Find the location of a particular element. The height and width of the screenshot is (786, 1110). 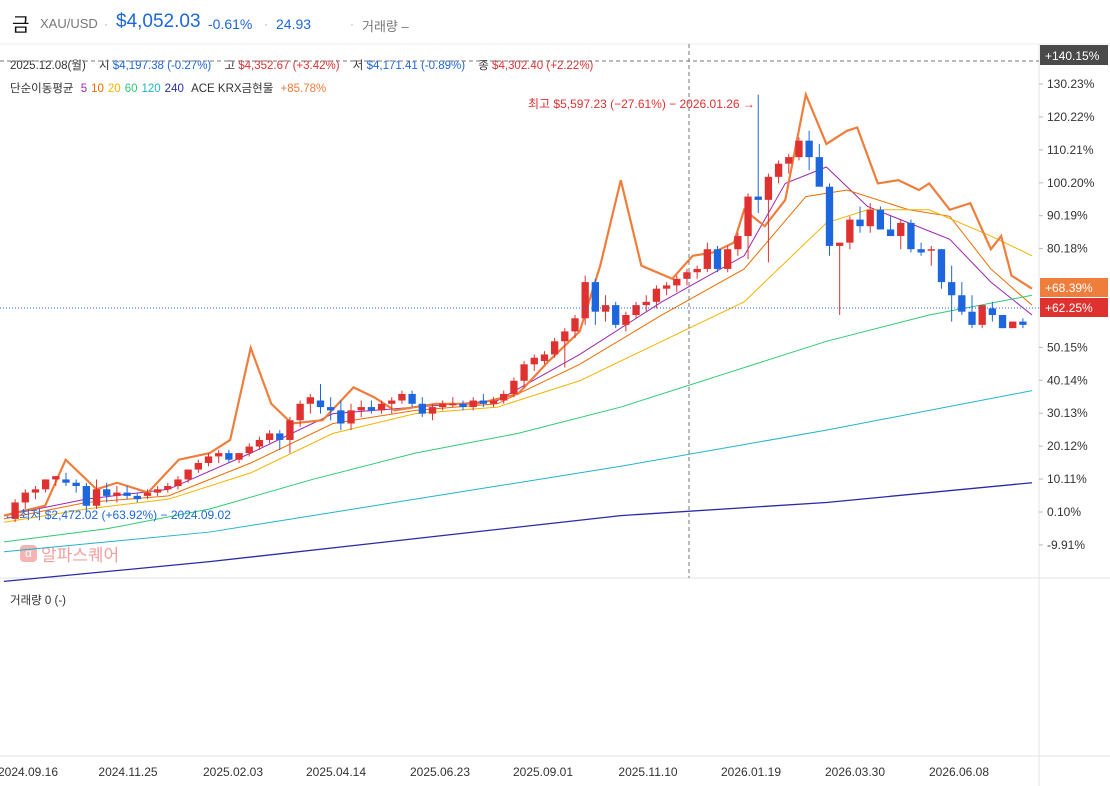

ohlc-open: $4,197.38 (-0.27%) is located at coordinates (162, 66).